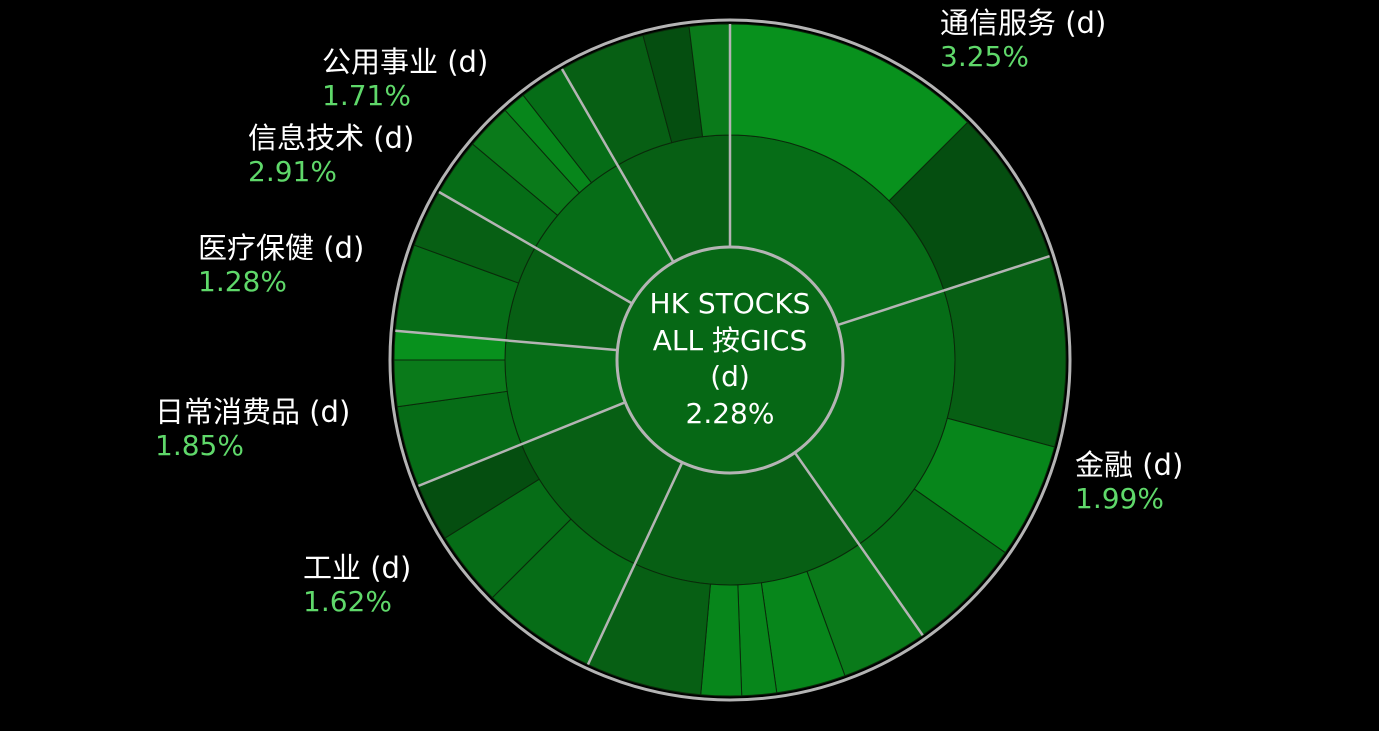  What do you see at coordinates (730, 413) in the screenshot?
I see `center-value: 2.28%` at bounding box center [730, 413].